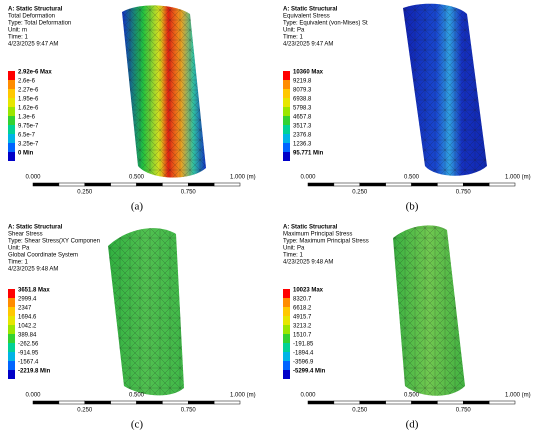  What do you see at coordinates (27, 336) in the screenshot?
I see `legend-label: 389.84` at bounding box center [27, 336].